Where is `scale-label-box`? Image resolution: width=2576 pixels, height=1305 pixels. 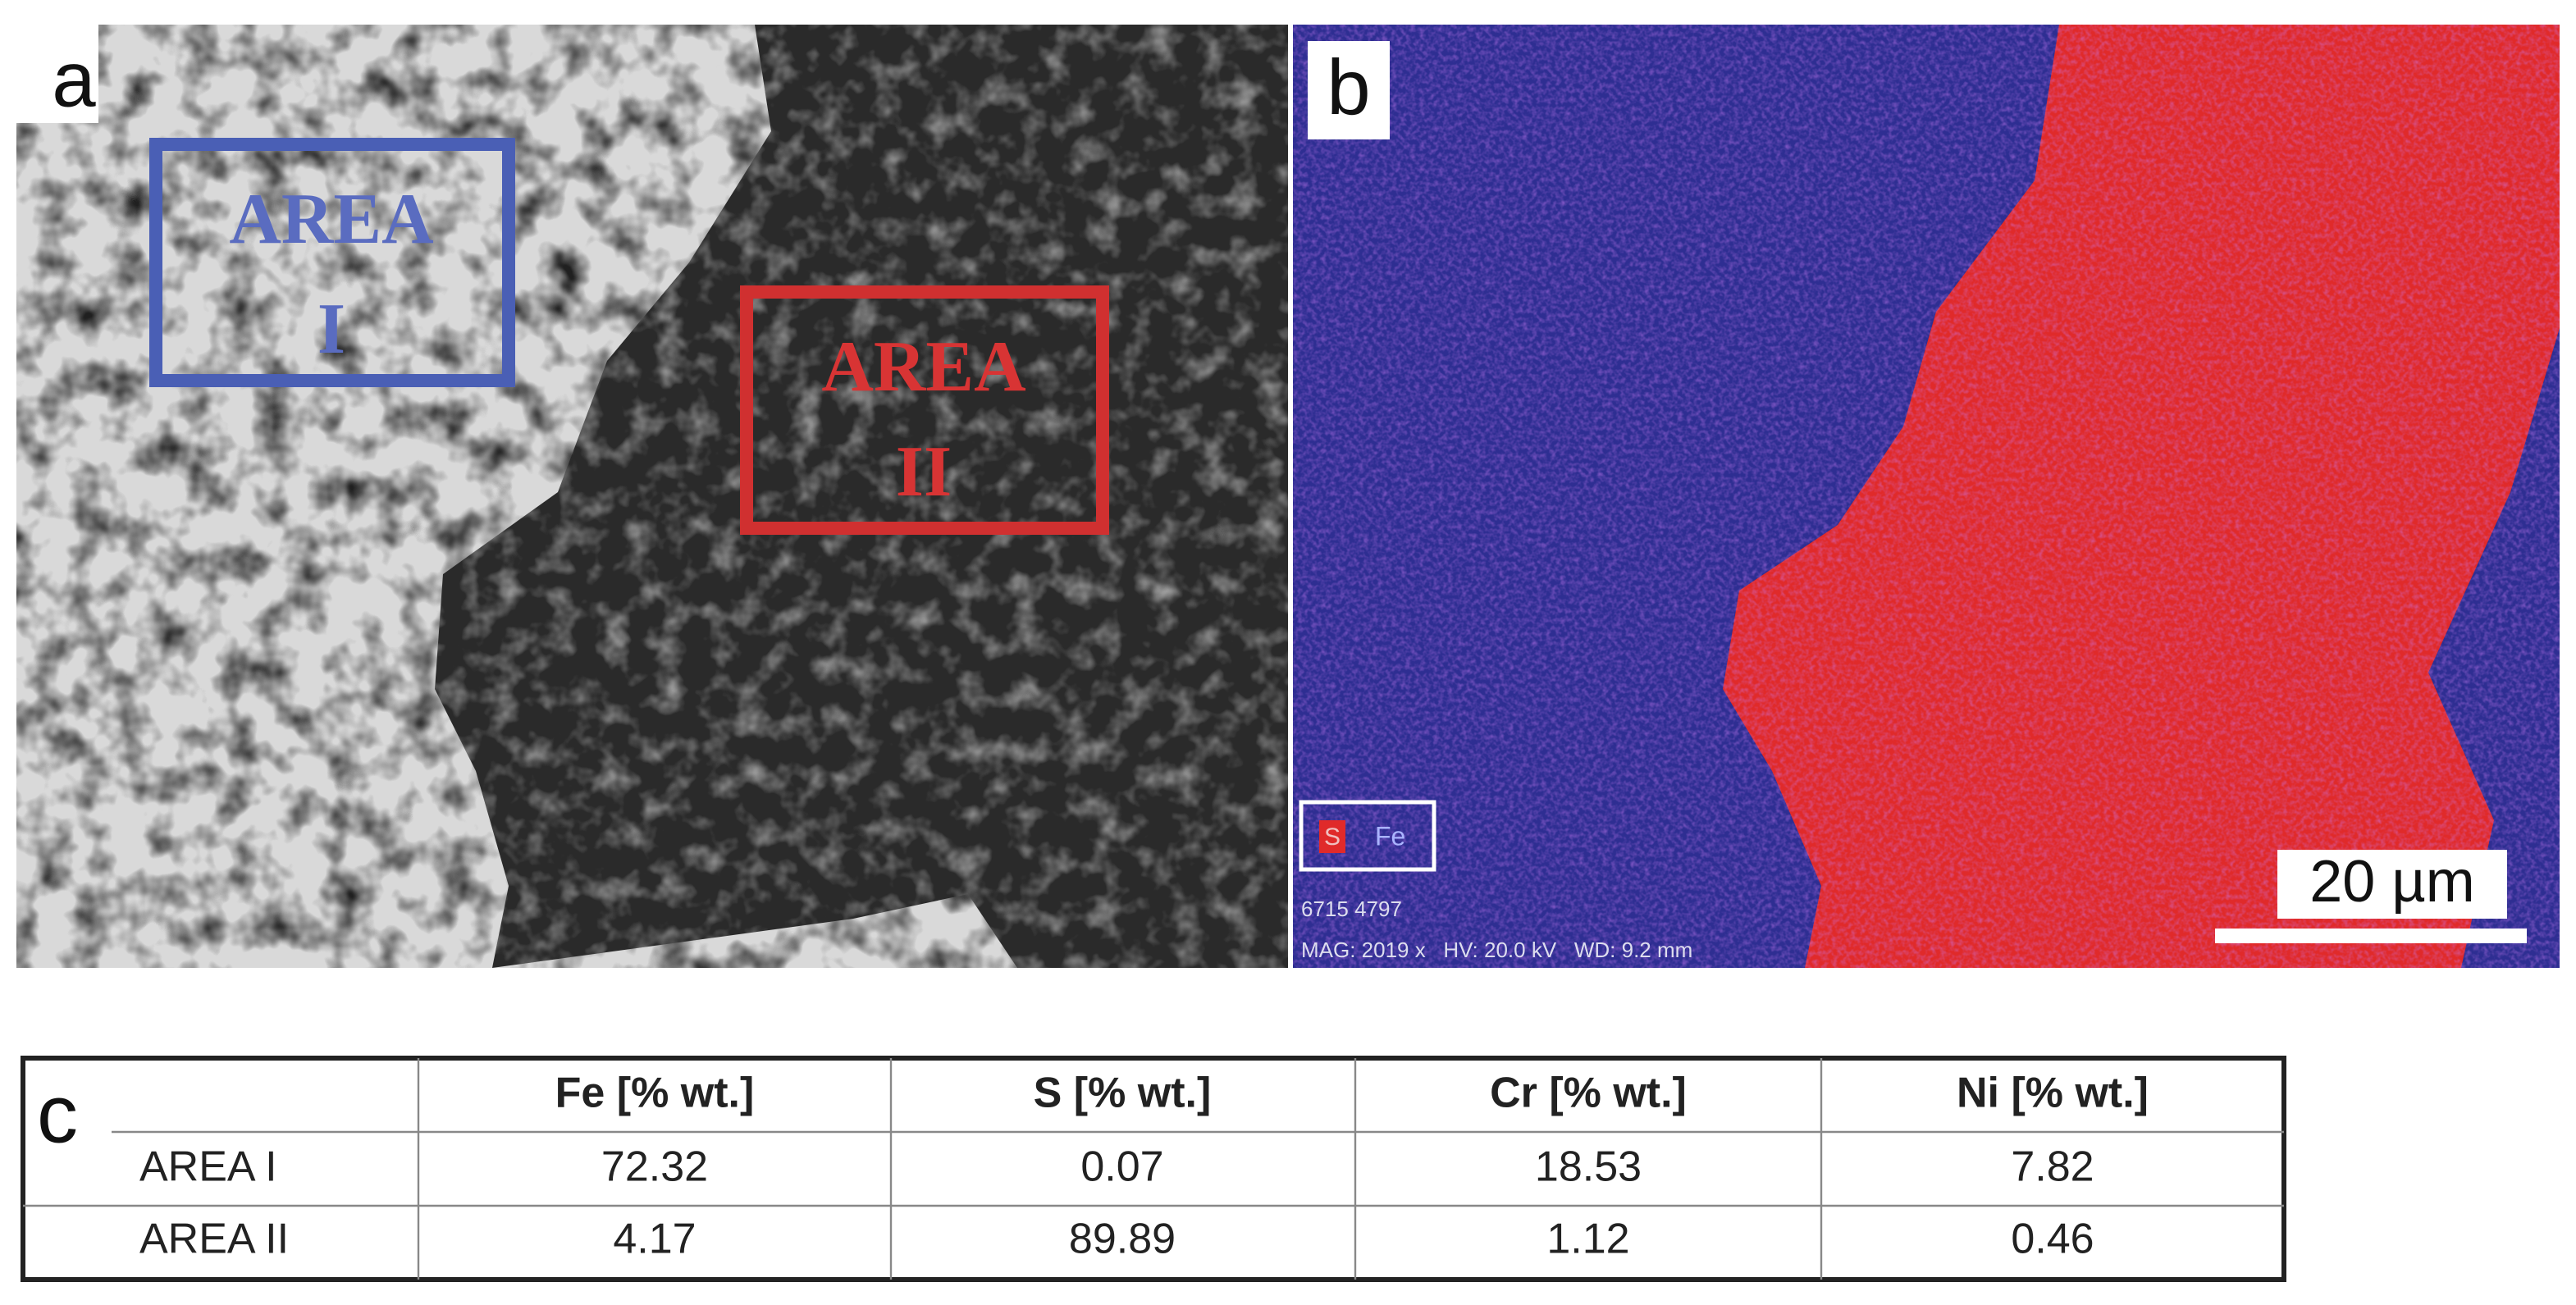
scale-label-box is located at coordinates (2392, 884).